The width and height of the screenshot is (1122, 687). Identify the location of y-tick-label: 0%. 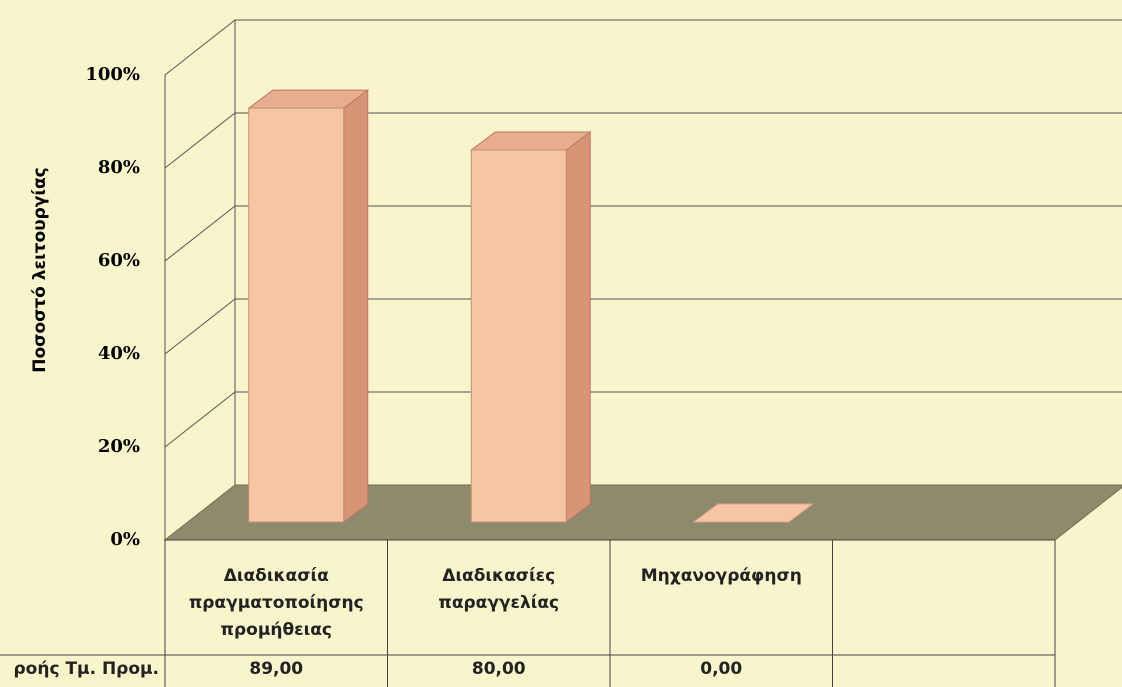
(125, 539).